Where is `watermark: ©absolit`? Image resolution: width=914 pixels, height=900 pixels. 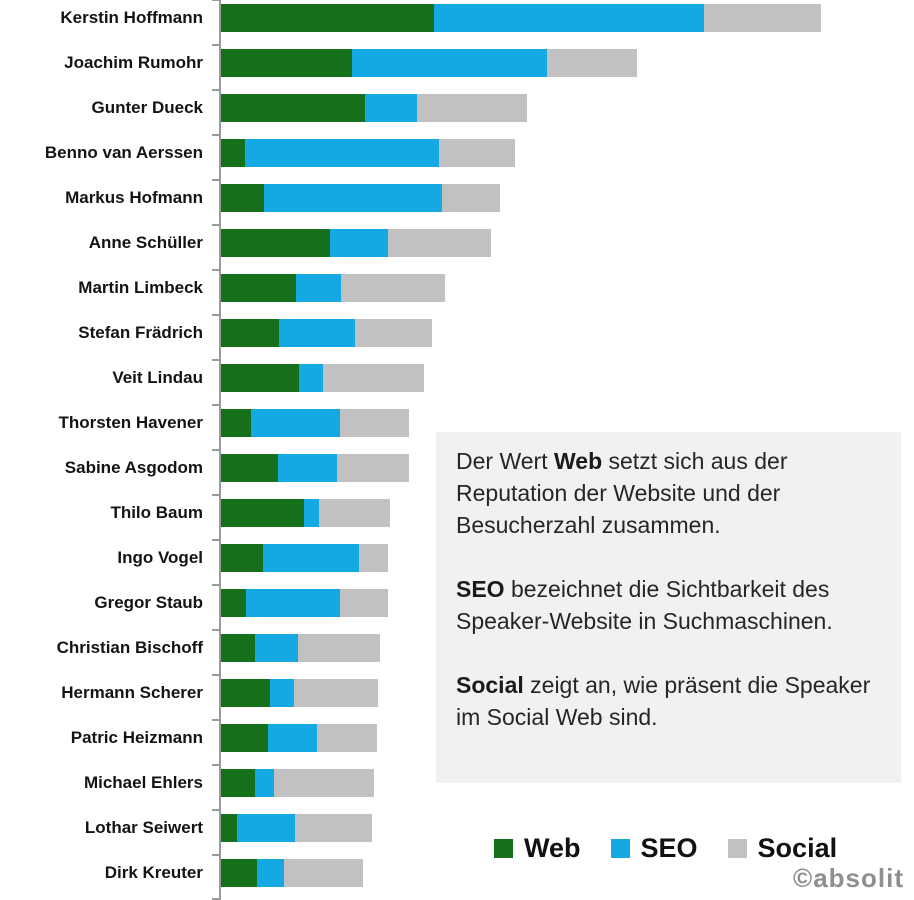
watermark: ©absolit is located at coordinates (848, 878).